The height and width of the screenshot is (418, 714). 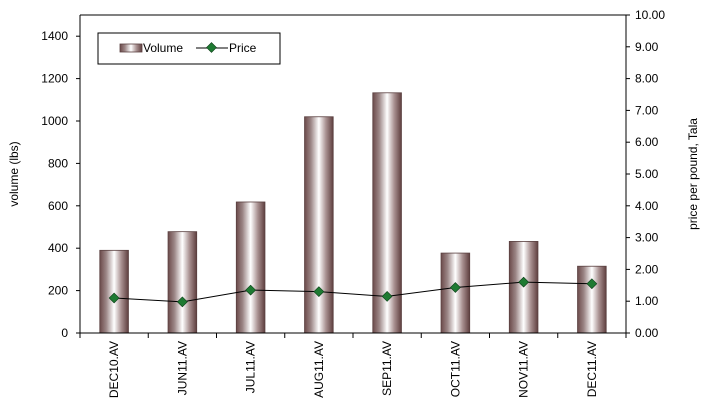 I want to click on y-right-tick-label: 2.00, so click(x=647, y=269).